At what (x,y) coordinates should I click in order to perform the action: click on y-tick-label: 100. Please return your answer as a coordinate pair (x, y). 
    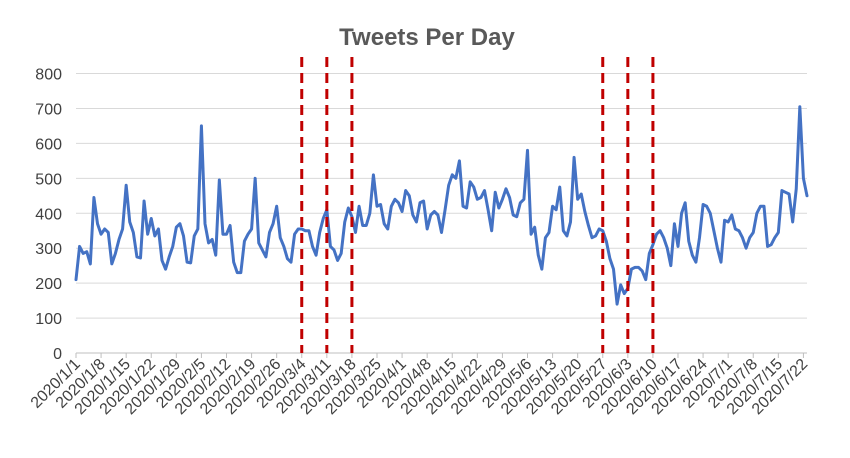
    Looking at the image, I should click on (48, 319).